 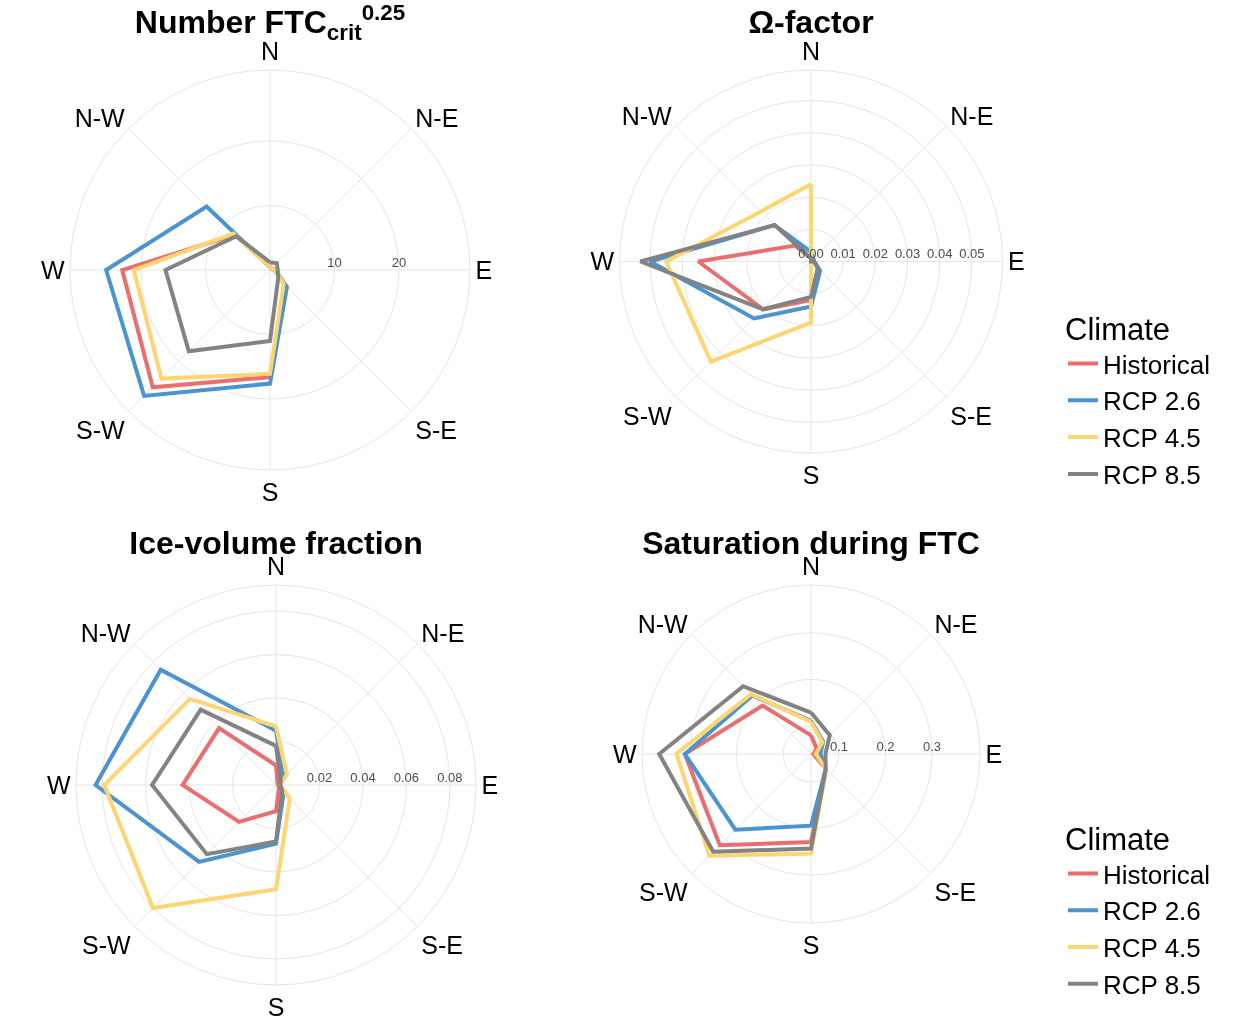 What do you see at coordinates (399, 262) in the screenshot?
I see `y-tick-label: 20` at bounding box center [399, 262].